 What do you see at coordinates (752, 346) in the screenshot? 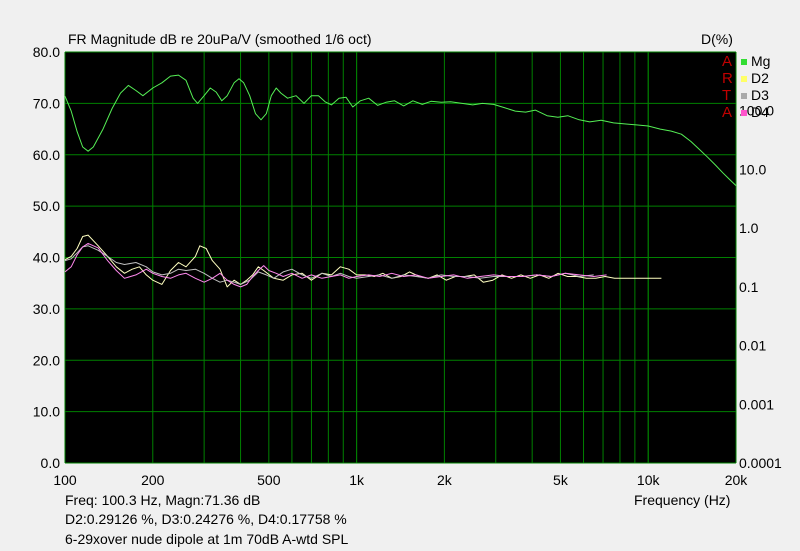
I see `y2-tick-label: 0.01` at bounding box center [752, 346].